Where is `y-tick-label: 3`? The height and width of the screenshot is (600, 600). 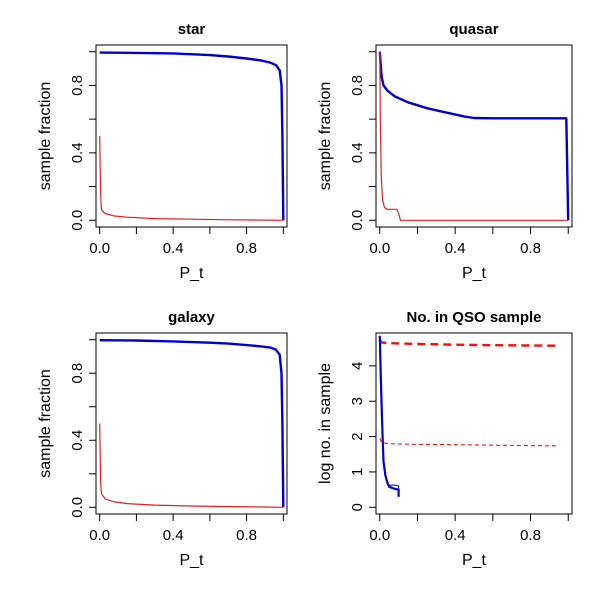
y-tick-label: 3 is located at coordinates (357, 401).